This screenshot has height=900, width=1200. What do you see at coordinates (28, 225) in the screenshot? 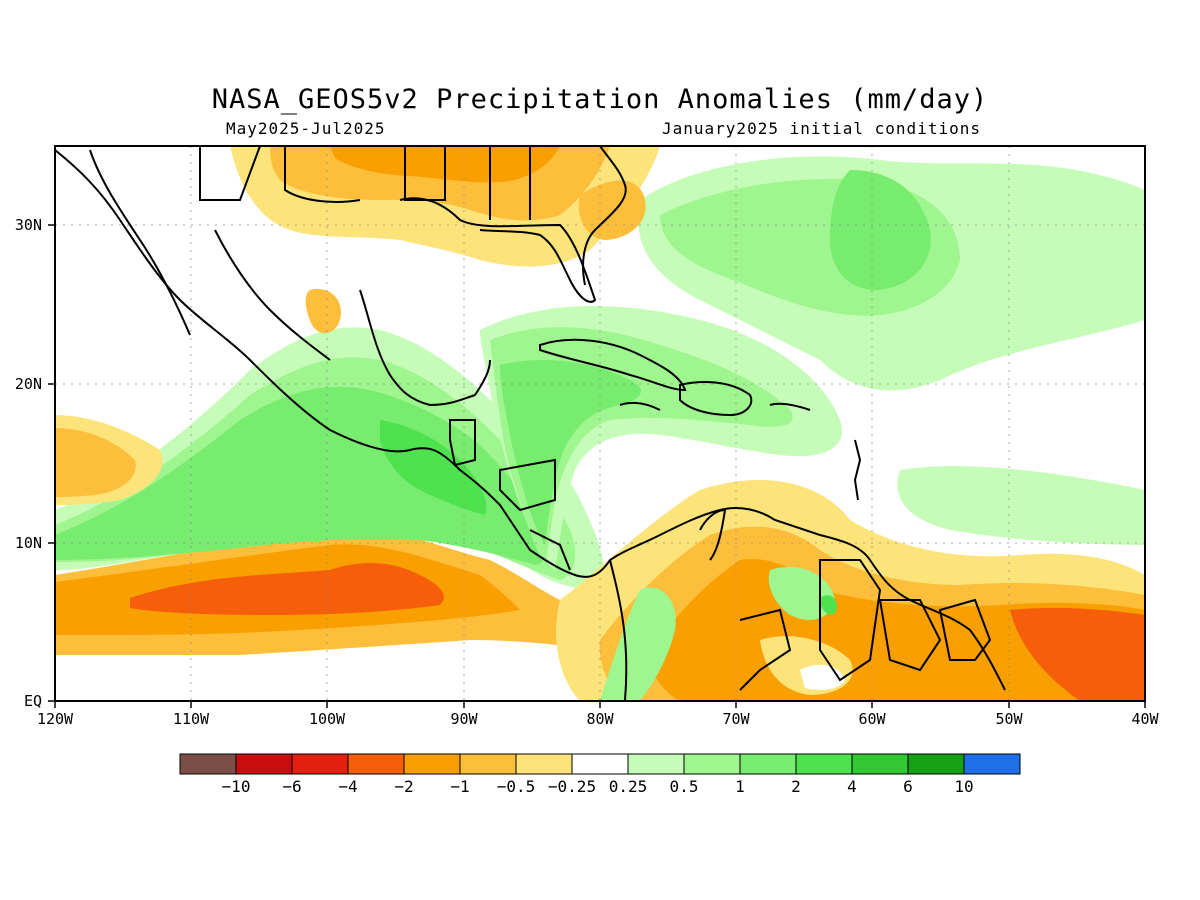
I see `y-tick-label: 30N` at bounding box center [28, 225].